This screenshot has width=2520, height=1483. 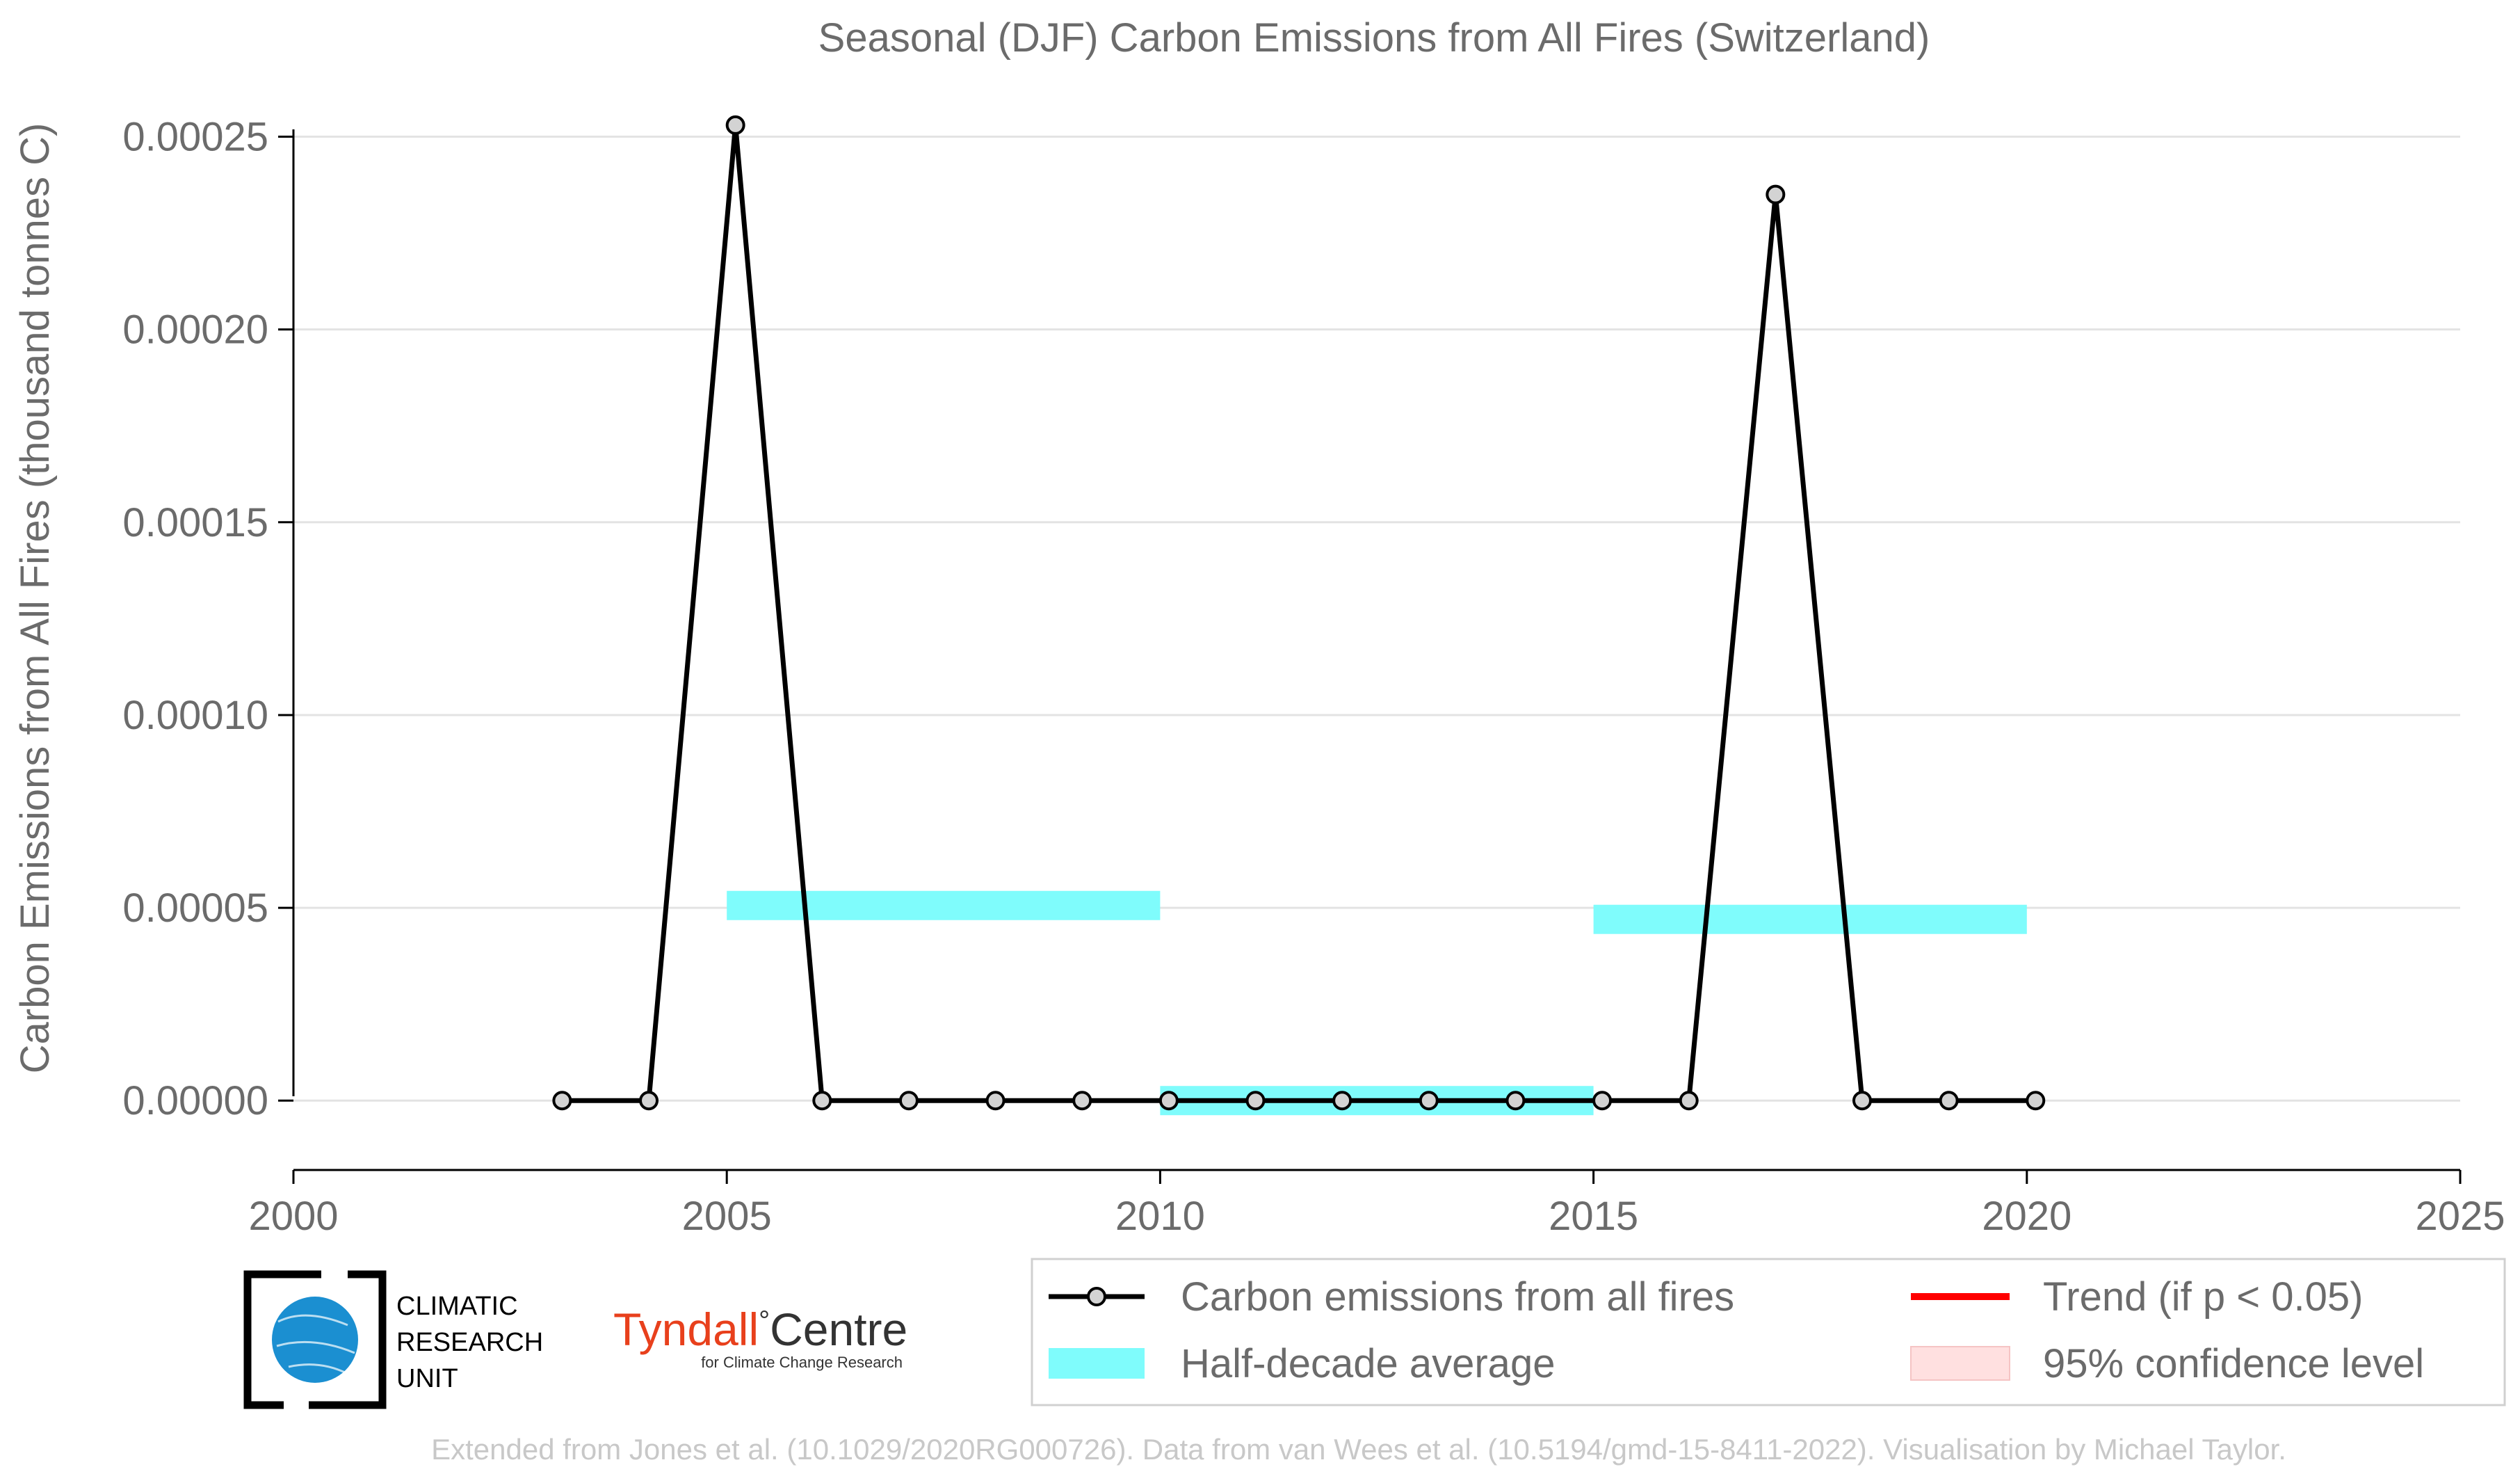 I want to click on x-tick-label: 2015, so click(x=1593, y=1217).